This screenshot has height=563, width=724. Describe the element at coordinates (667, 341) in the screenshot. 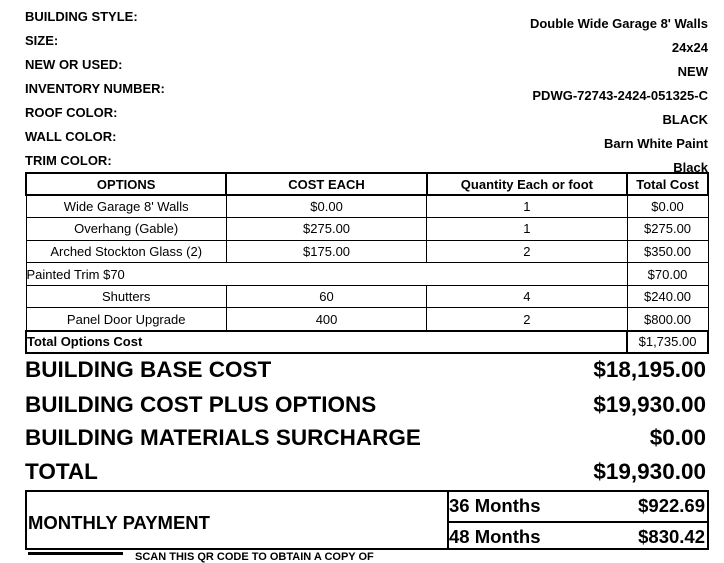

I see `total-options-value: $1,735.00` at that location.